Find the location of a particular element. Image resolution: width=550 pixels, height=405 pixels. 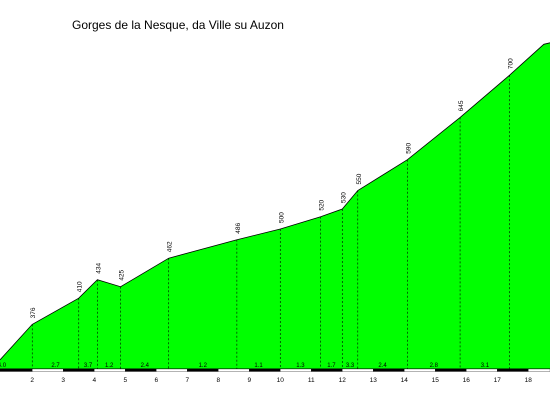

elevation-label: 500 is located at coordinates (281, 217).